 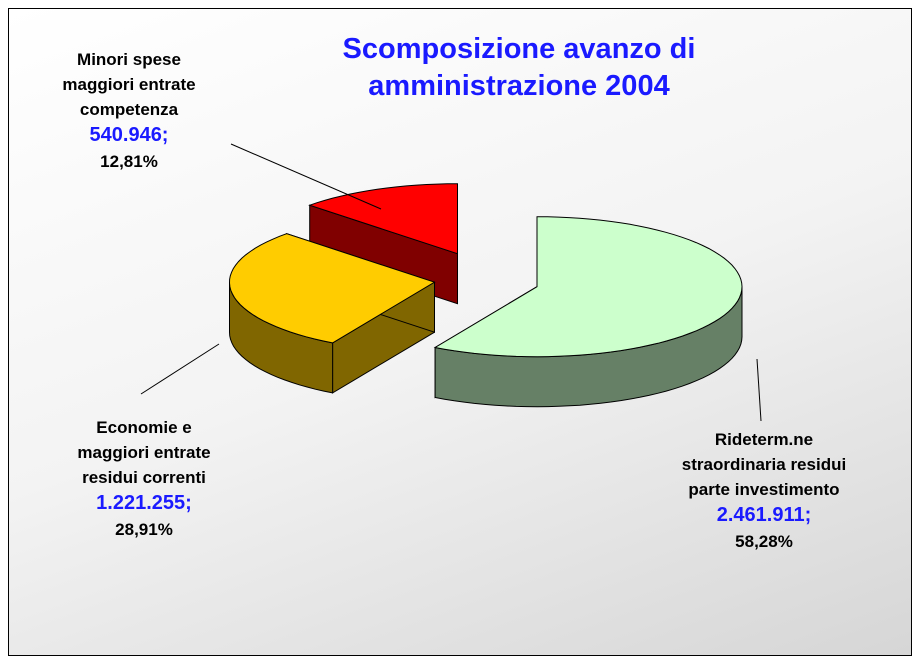 What do you see at coordinates (129, 135) in the screenshot?
I see `value-label: 540.946;` at bounding box center [129, 135].